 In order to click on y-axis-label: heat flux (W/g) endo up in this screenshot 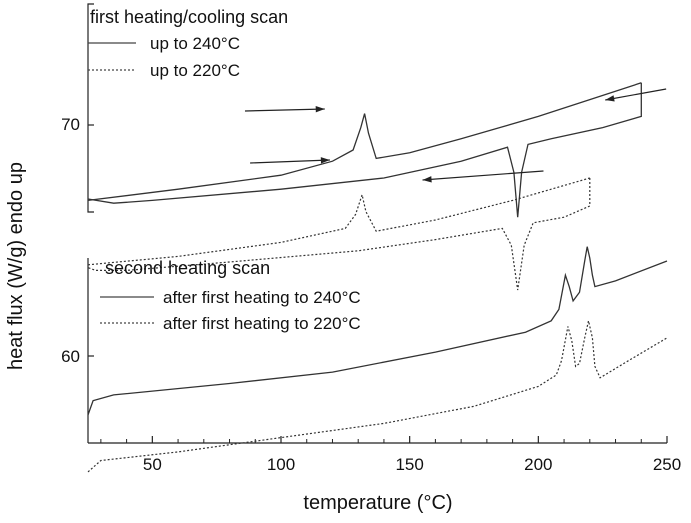, I will do `click(16, 266)`.